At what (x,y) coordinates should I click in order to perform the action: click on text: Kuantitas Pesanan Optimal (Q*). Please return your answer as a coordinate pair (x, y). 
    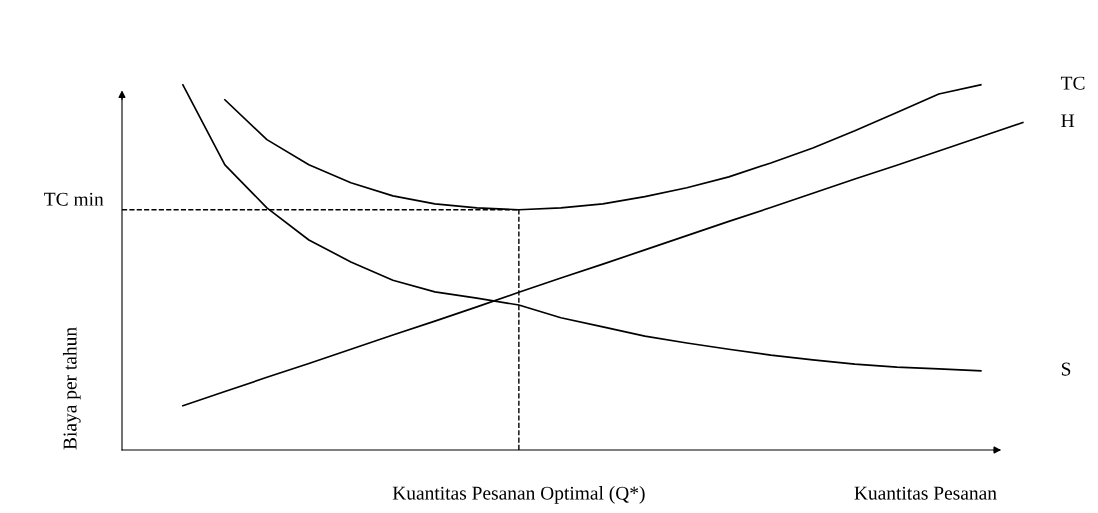
    Looking at the image, I should click on (518, 495).